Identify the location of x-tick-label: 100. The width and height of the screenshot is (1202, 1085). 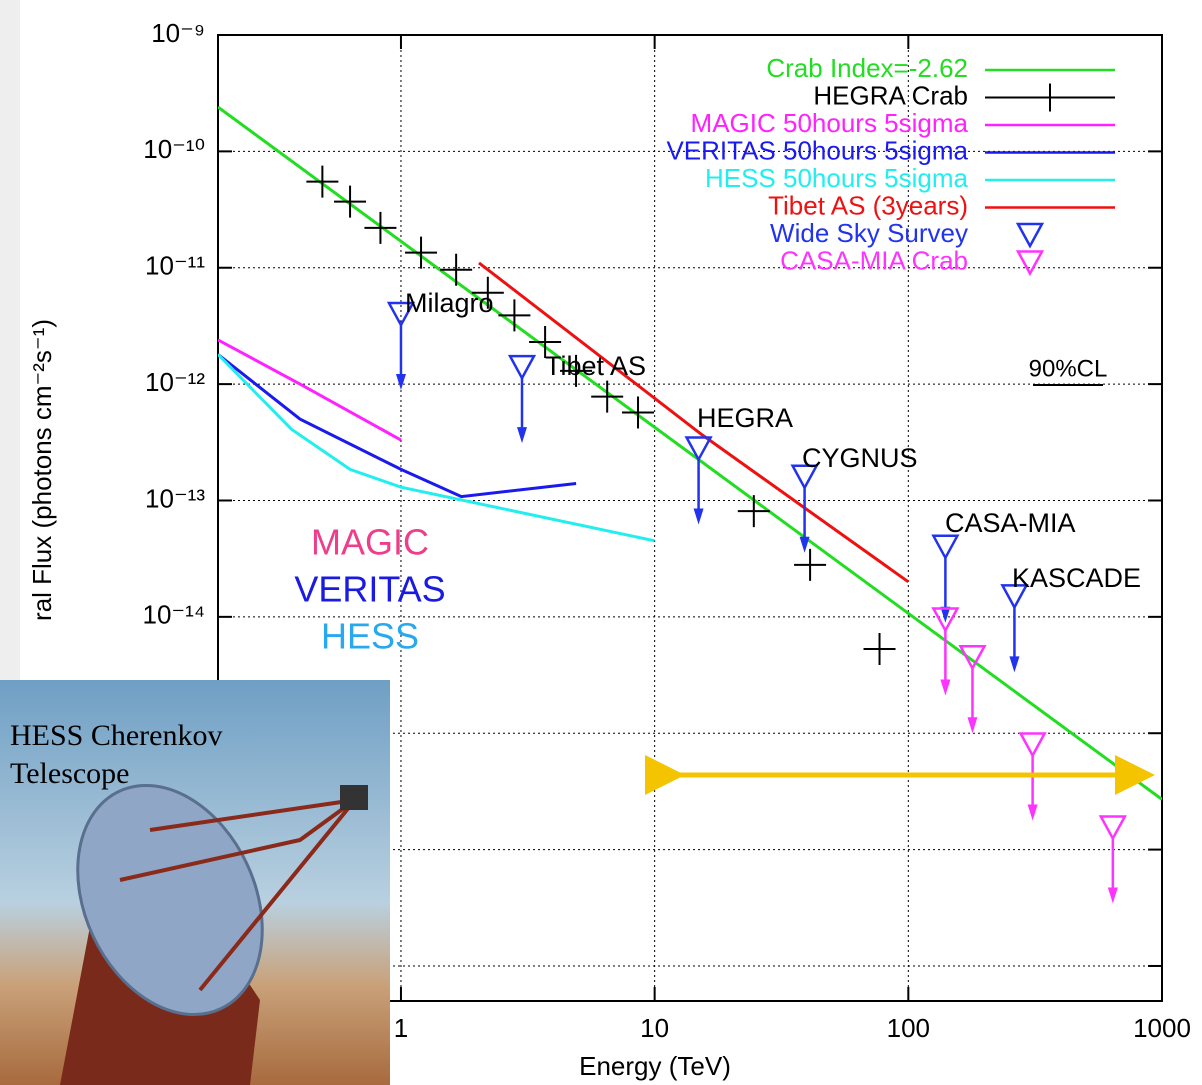
(908, 1028).